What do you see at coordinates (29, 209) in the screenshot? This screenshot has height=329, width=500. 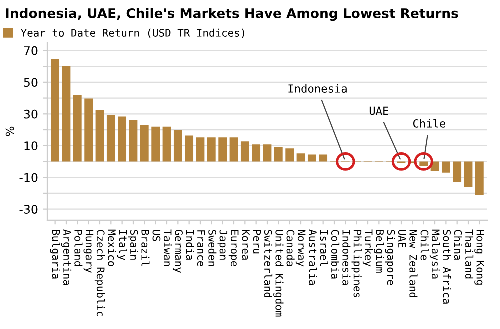 I see `y-tick-label: -30` at bounding box center [29, 209].